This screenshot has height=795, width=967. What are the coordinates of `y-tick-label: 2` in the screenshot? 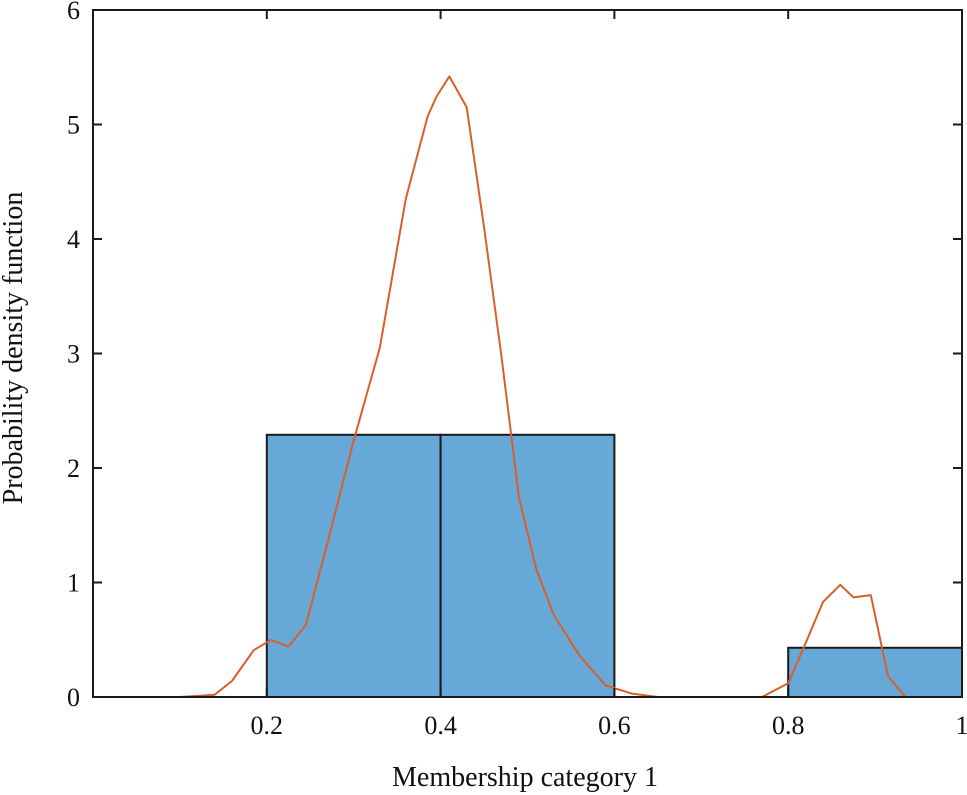 It's located at (73, 468).